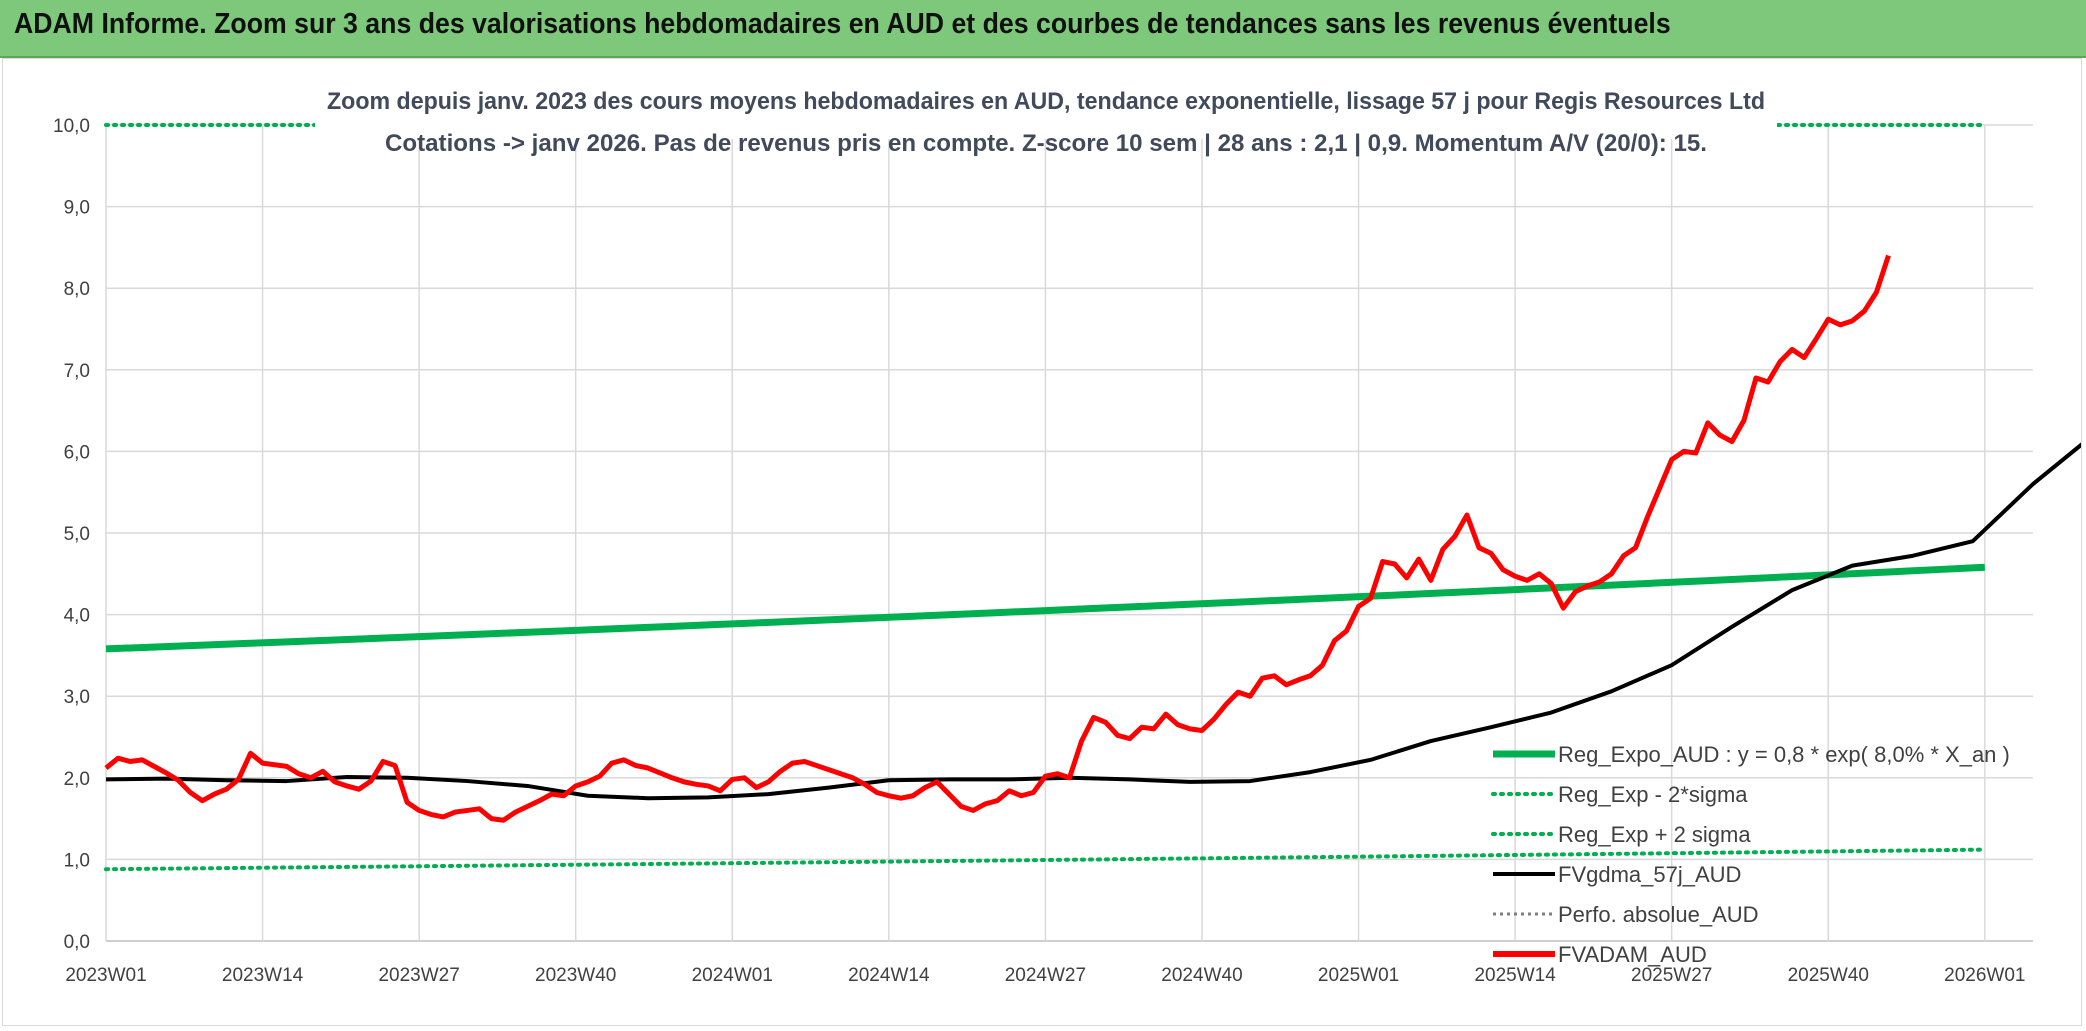 This screenshot has width=2086, height=1031. What do you see at coordinates (263, 975) in the screenshot?
I see `x-tick-label: 2023W14` at bounding box center [263, 975].